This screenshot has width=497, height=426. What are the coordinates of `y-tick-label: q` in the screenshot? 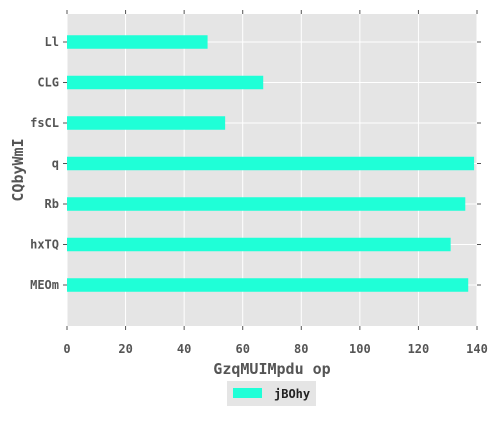 It's located at (55, 164).